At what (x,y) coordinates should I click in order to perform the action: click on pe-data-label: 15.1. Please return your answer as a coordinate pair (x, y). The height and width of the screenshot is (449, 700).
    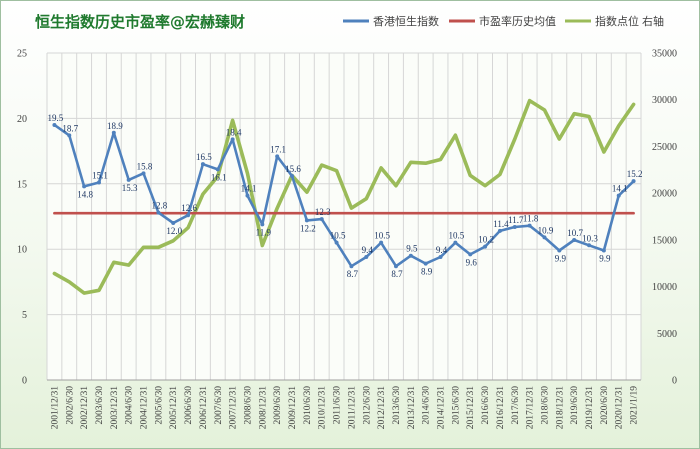
    Looking at the image, I should click on (100, 175).